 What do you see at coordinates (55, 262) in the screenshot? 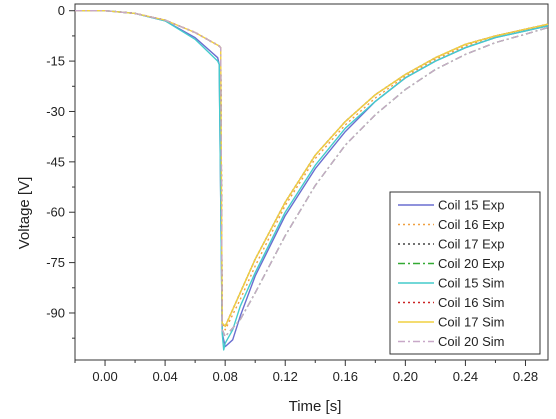
I see `y-tick-label: -75` at bounding box center [55, 262].